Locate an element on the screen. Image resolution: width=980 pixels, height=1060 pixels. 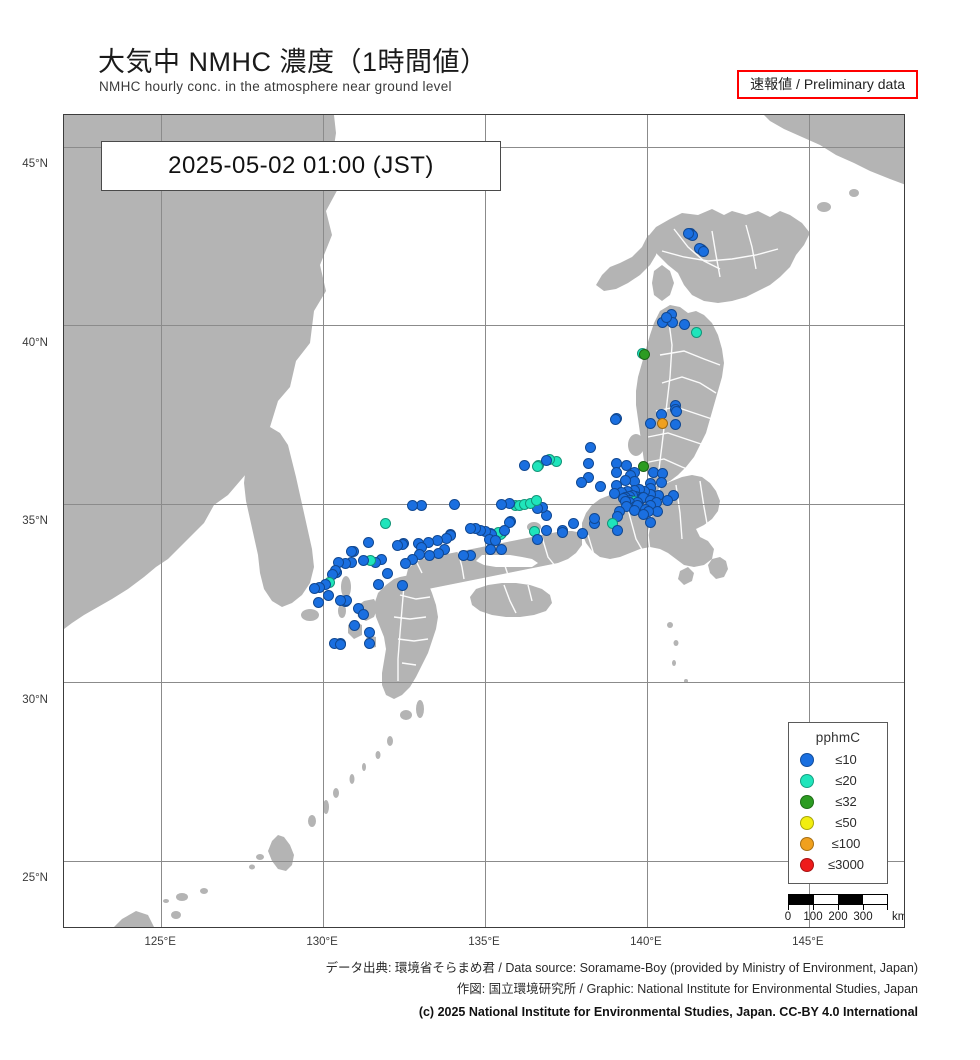
legend-item-1: ≤20 is located at coordinates (838, 780).